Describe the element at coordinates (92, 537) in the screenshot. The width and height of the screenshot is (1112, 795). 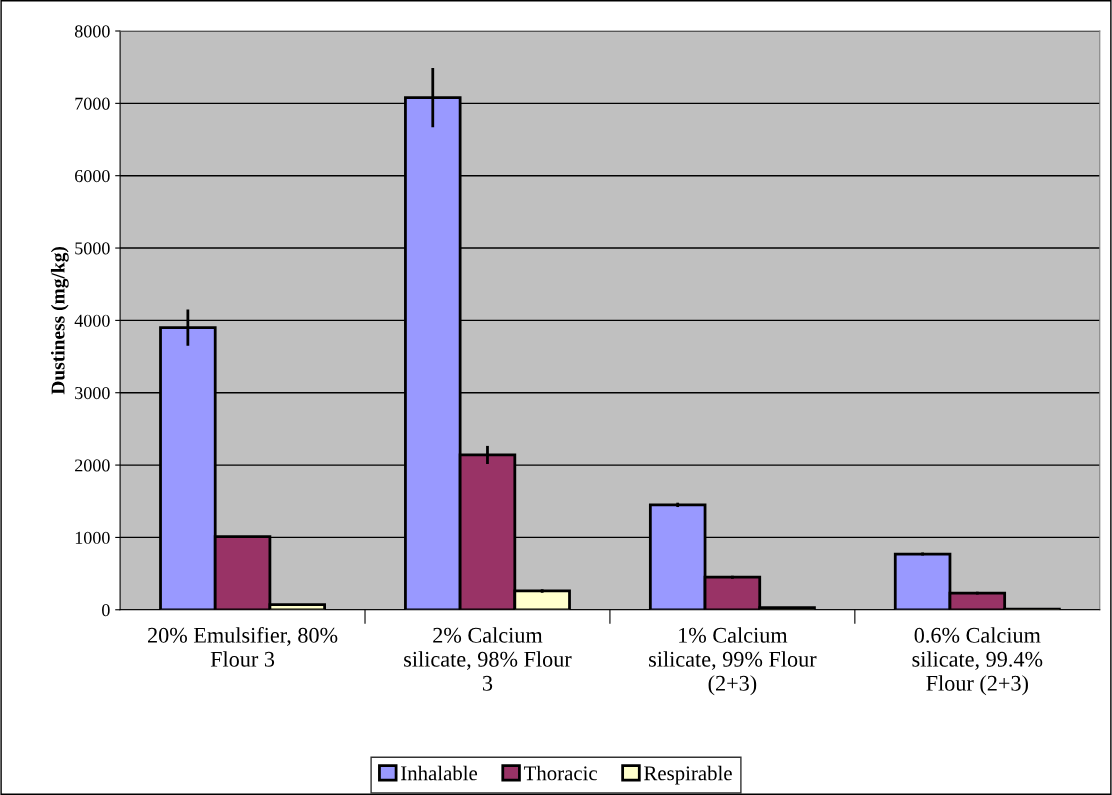
I see `y-tick-label: 1000` at that location.